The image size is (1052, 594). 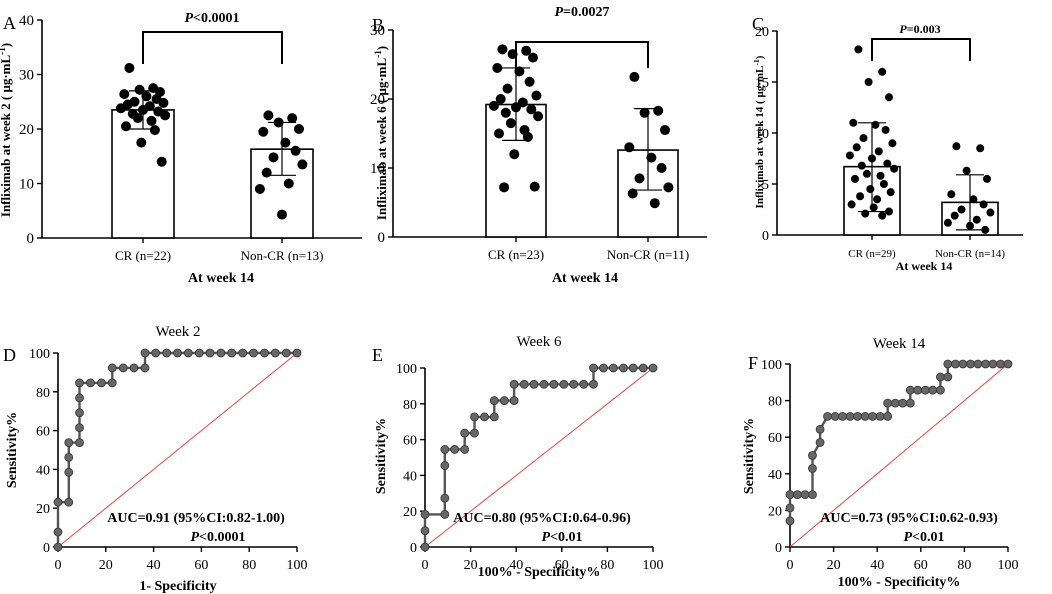 I want to click on y-axis-label: Sensitivity%, so click(x=12, y=450).